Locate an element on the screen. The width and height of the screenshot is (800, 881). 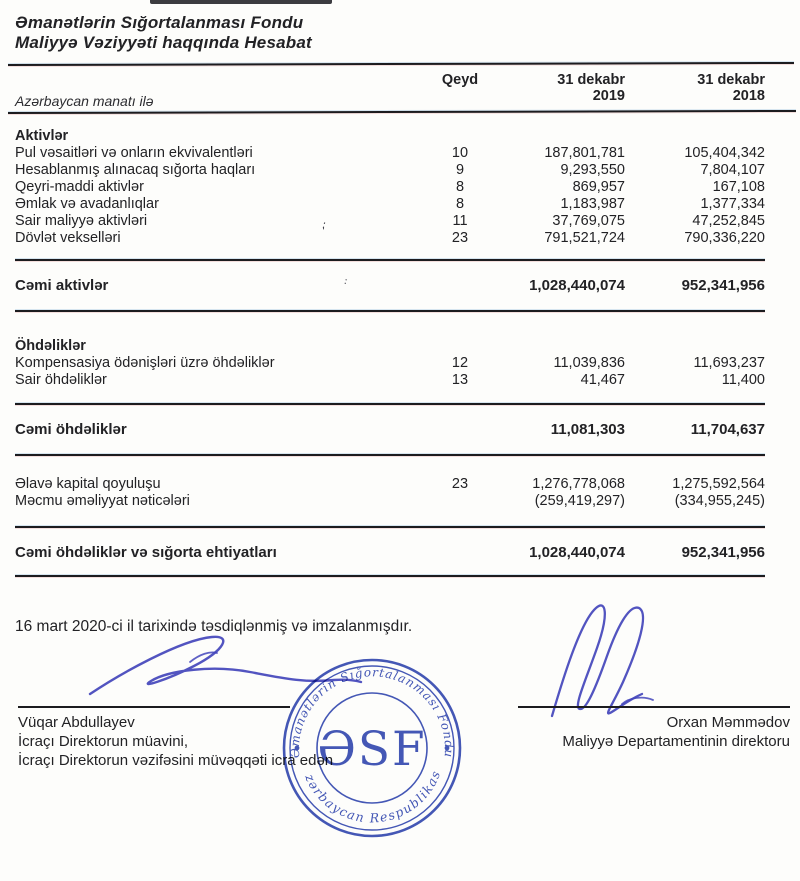
row-note: 11 is located at coordinates (460, 221).